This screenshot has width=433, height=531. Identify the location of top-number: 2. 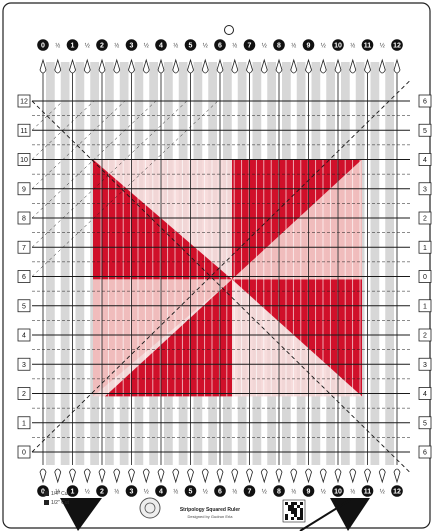
(102, 46).